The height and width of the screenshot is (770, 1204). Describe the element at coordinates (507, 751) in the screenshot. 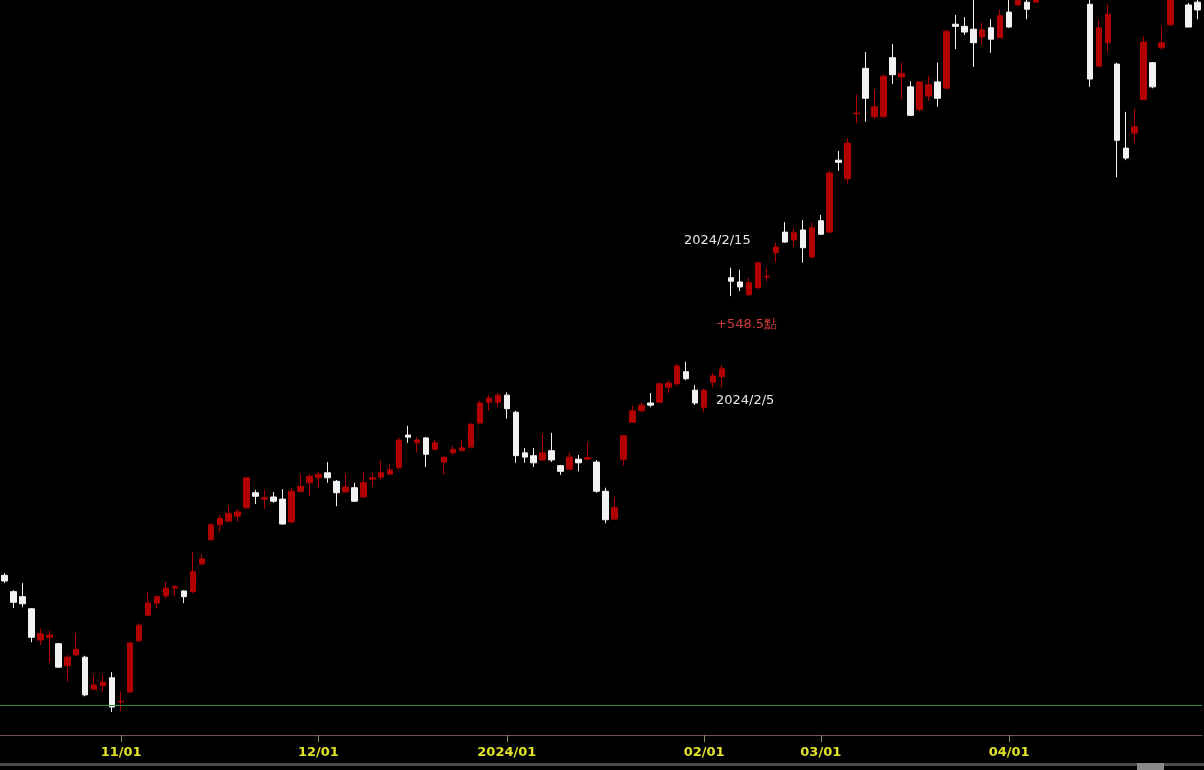

I see `x-tick-label: 2024/01` at that location.